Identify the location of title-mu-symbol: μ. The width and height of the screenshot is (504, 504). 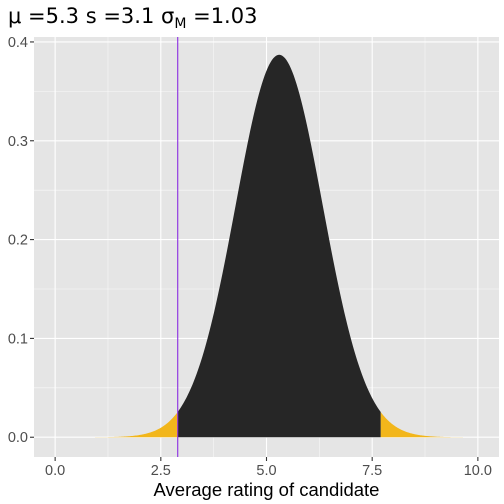
(14, 16).